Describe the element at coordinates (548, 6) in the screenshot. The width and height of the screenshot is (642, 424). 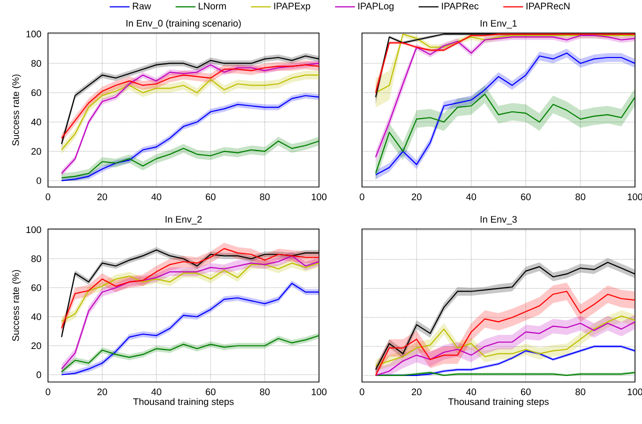
I see `legend-label: IPAPRecN` at that location.